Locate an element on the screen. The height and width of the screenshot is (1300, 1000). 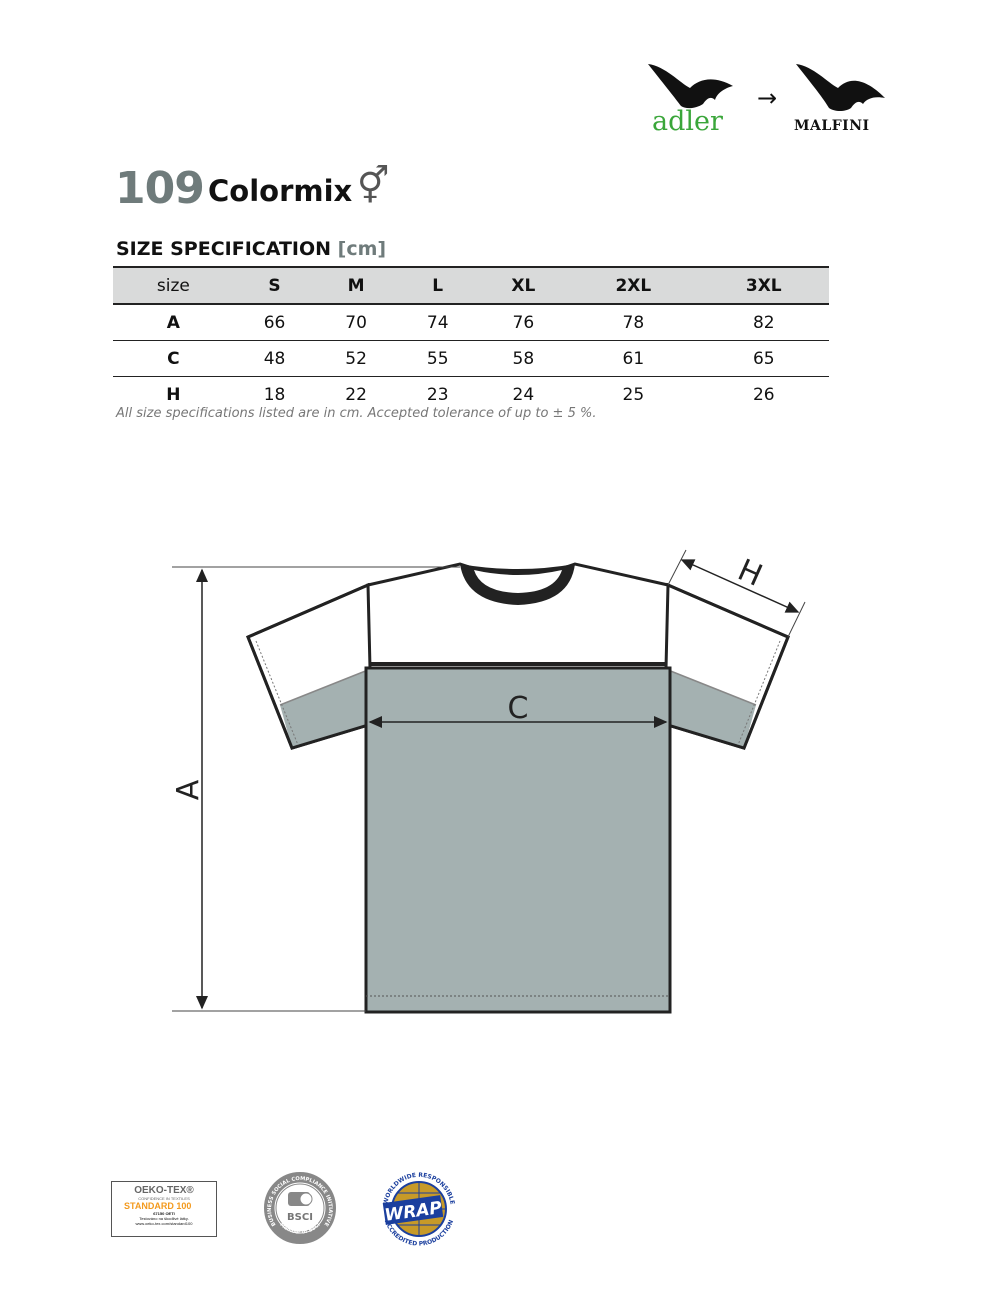
table-row: A 66 70 74 76 78 82 is located at coordinates (471, 322).